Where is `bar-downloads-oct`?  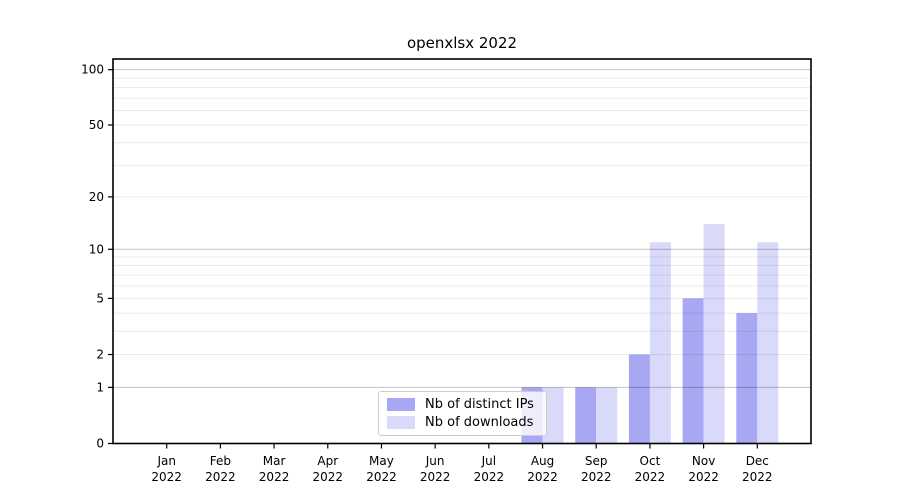
bar-downloads-oct is located at coordinates (660, 343).